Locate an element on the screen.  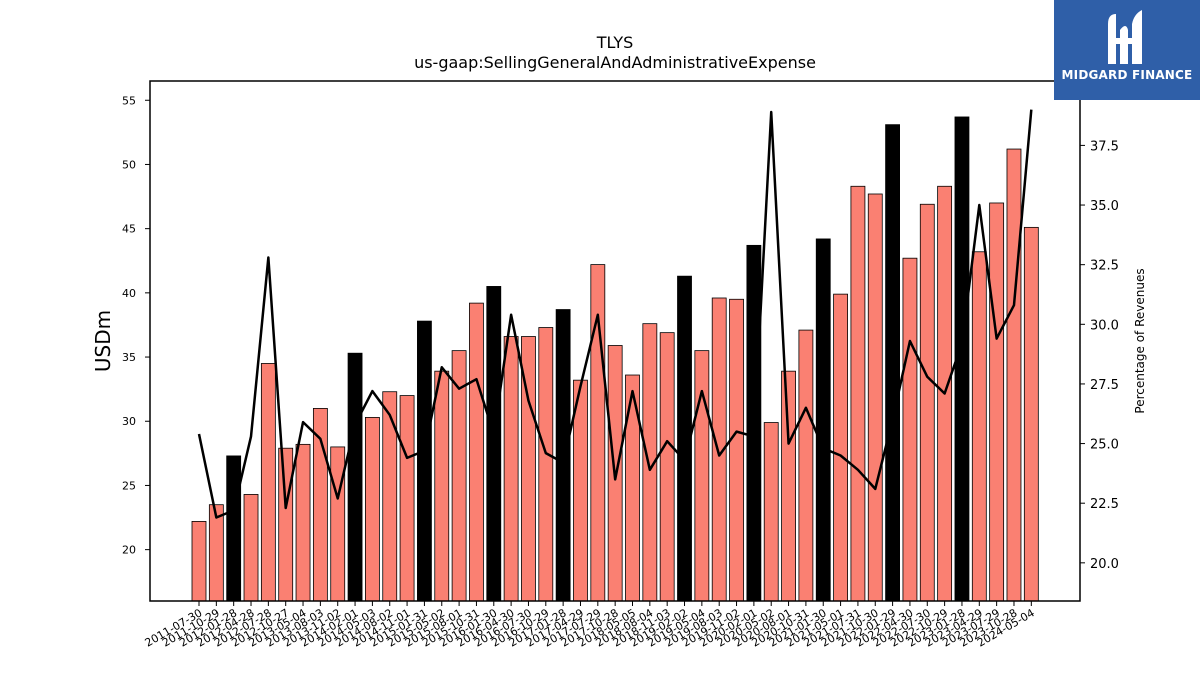
y-tick-label: 40 is located at coordinates (129, 293).